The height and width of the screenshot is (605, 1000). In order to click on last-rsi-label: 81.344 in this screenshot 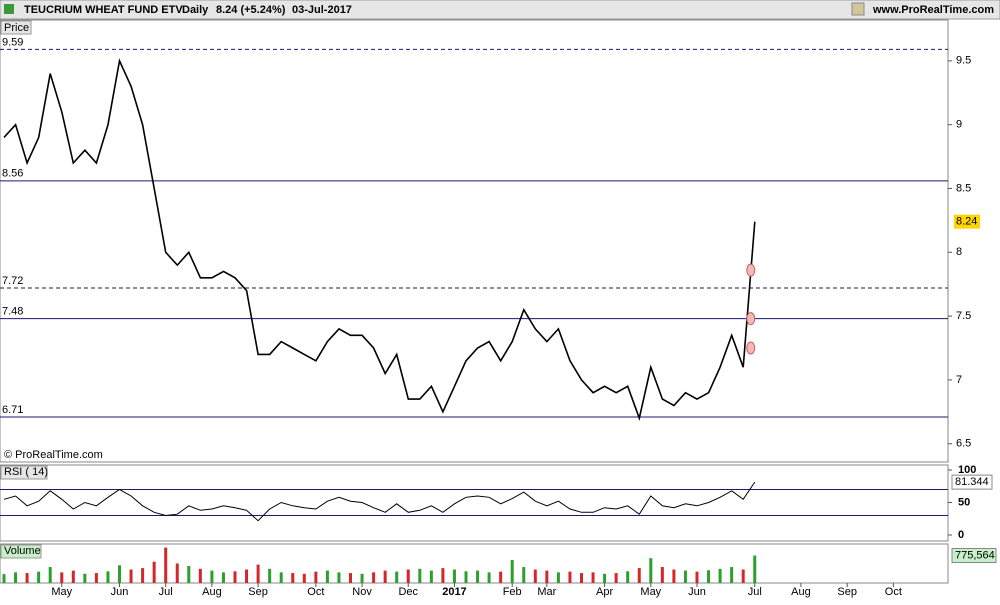, I will do `click(972, 482)`.